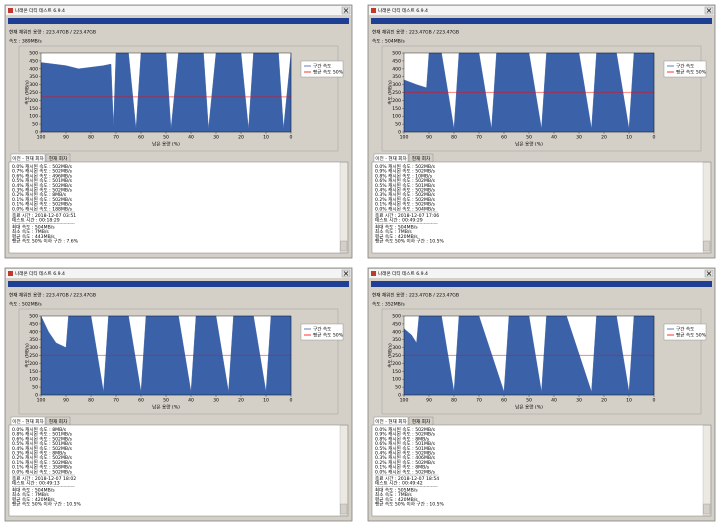 Image resolution: width=720 pixels, height=531 pixels. What do you see at coordinates (396, 226) in the screenshot?
I see `summary-line: 최대 속도 : 504MB/s` at bounding box center [396, 226].